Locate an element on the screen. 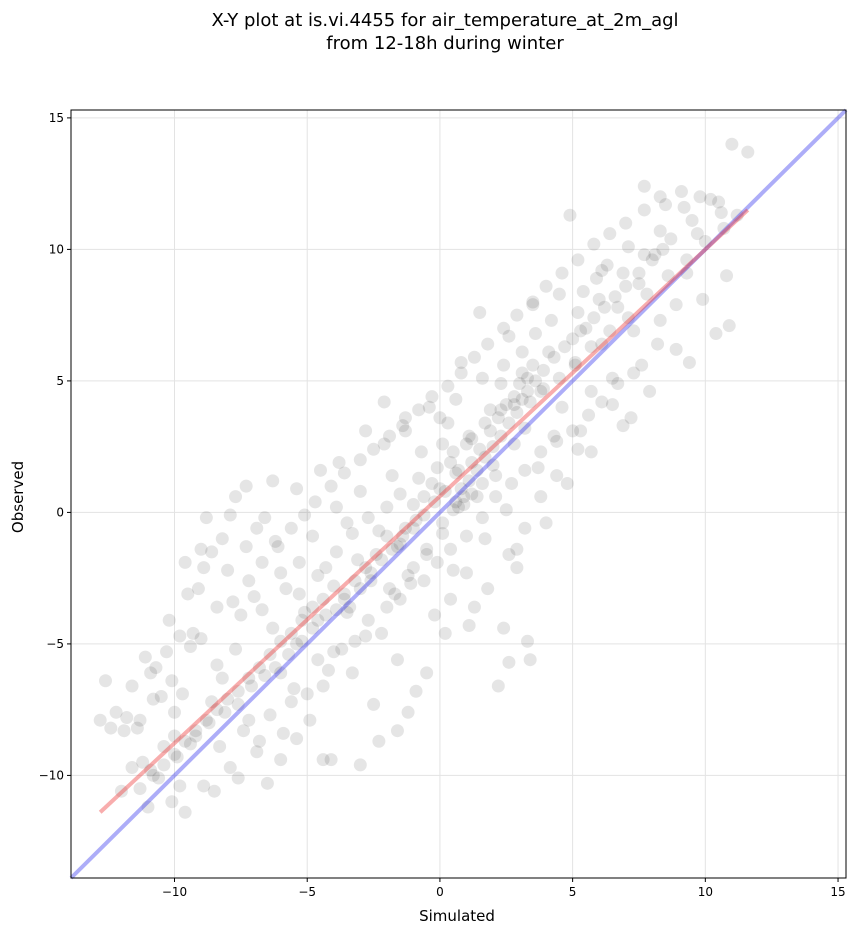 The image size is (856, 938). y-tick-label: 0 is located at coordinates (60, 512).